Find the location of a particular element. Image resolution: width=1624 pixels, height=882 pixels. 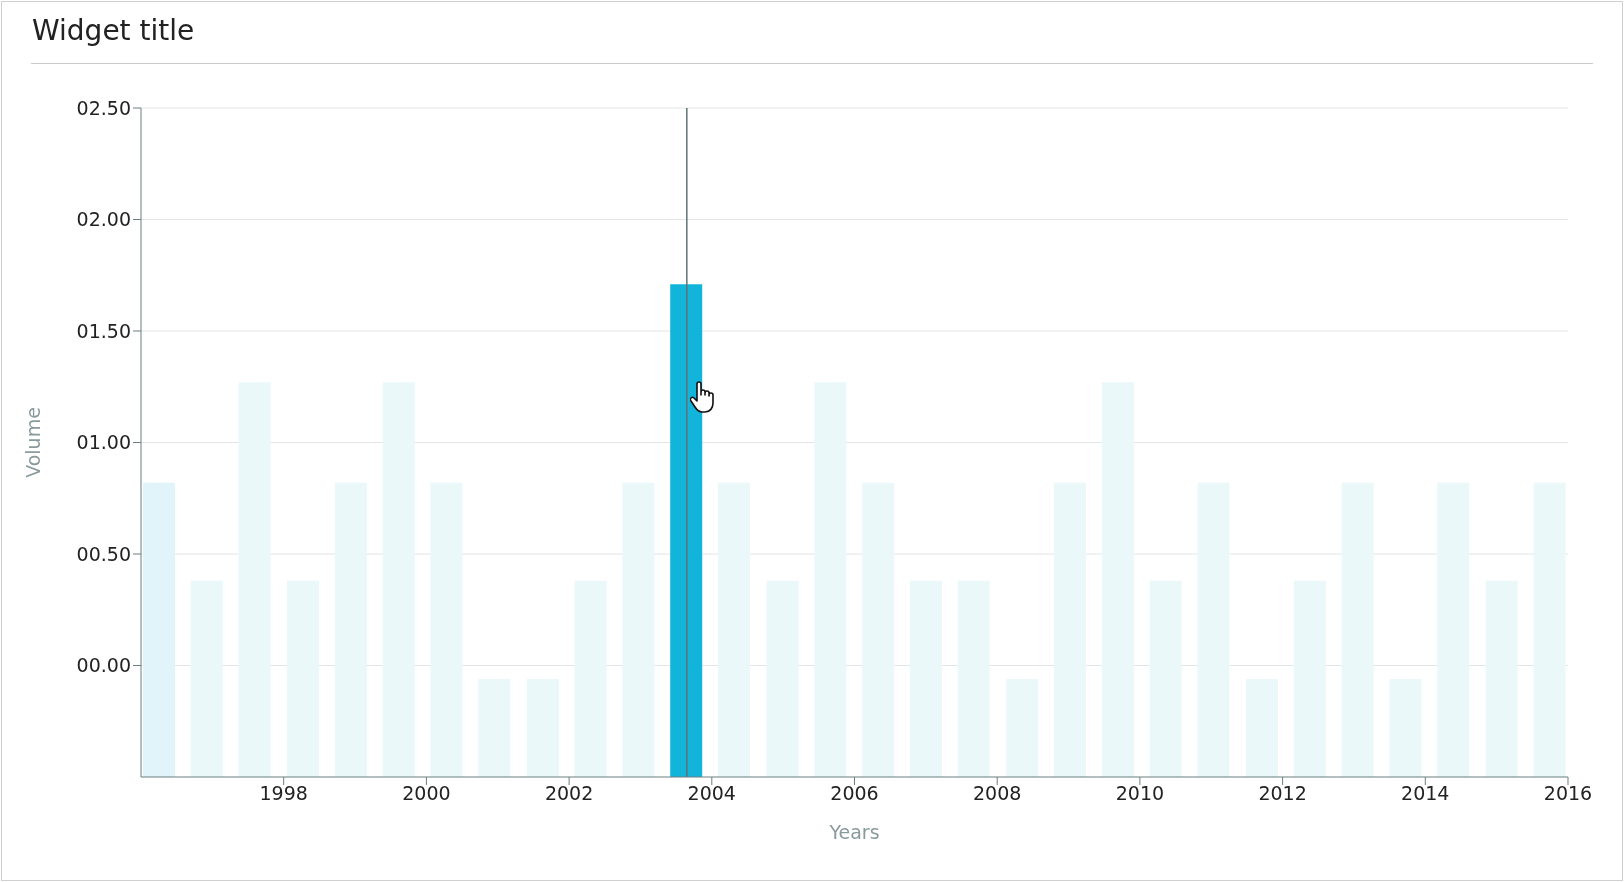

y-tick-label: 01.00 is located at coordinates (103, 442).